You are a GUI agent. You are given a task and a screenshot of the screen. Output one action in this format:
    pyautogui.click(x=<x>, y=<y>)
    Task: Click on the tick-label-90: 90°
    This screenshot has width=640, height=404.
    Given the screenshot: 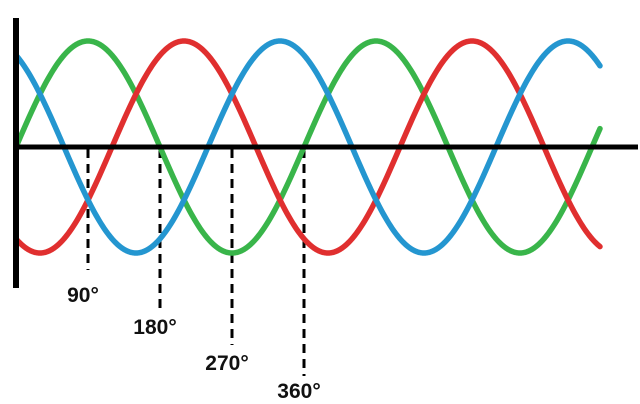 What is the action you would take?
    pyautogui.click(x=83, y=295)
    